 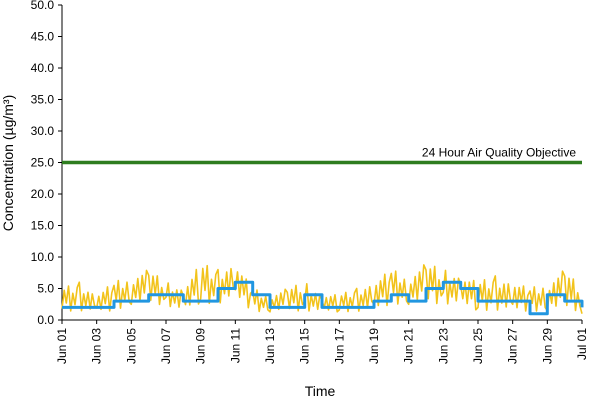 I want to click on y-tick-label: 20.0, so click(x=43, y=194).